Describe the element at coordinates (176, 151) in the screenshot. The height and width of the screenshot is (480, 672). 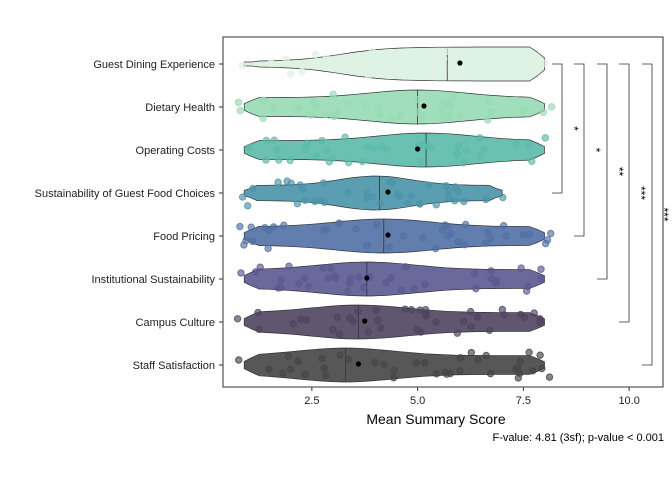
I see `category-label: Operating Costs` at that location.